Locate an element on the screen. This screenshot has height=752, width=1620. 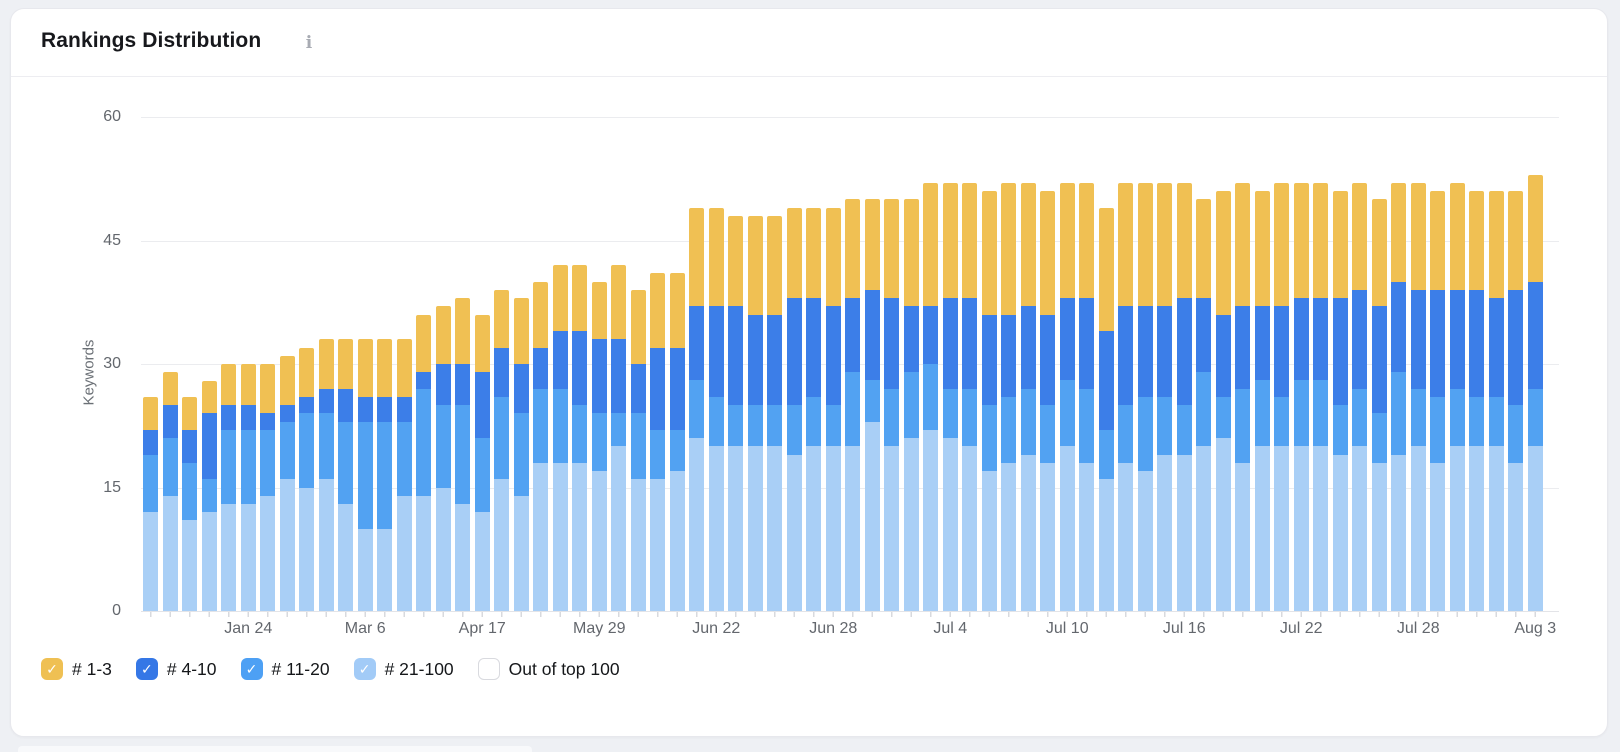
legend-item-21-100: ✓ # 21-100 is located at coordinates (403, 669).